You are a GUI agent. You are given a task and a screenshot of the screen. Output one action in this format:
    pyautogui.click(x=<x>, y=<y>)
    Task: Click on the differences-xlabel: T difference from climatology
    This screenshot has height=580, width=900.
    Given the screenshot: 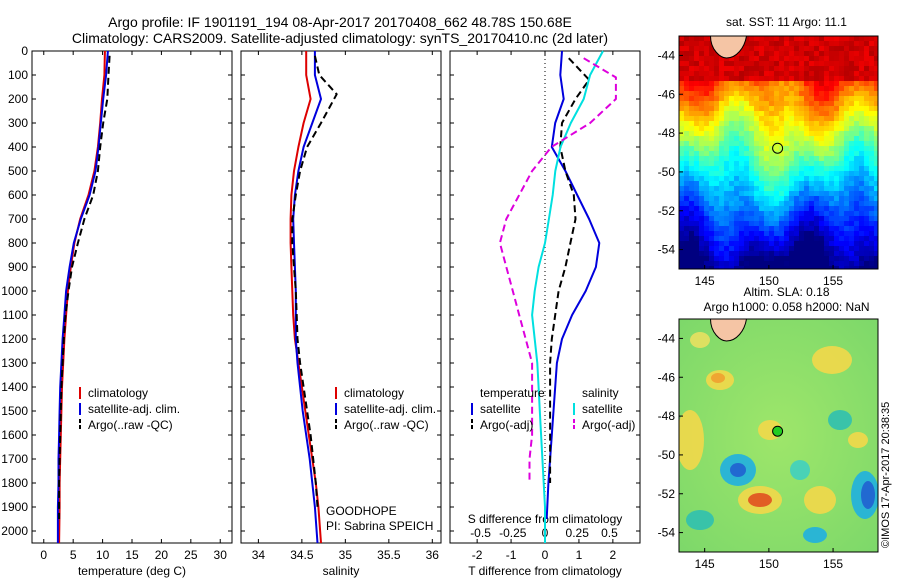 What is the action you would take?
    pyautogui.click(x=545, y=571)
    